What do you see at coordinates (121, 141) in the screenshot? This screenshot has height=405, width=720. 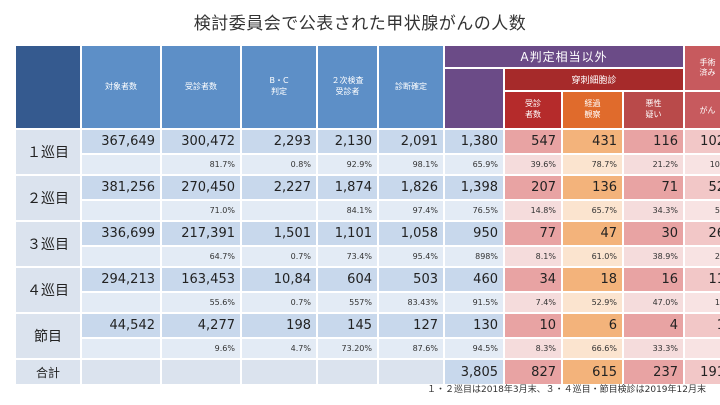 I see `table-cell-value: 367,649` at bounding box center [121, 141].